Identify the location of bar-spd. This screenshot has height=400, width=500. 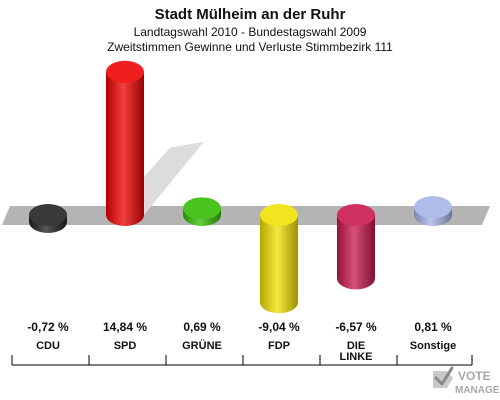
(155, 143).